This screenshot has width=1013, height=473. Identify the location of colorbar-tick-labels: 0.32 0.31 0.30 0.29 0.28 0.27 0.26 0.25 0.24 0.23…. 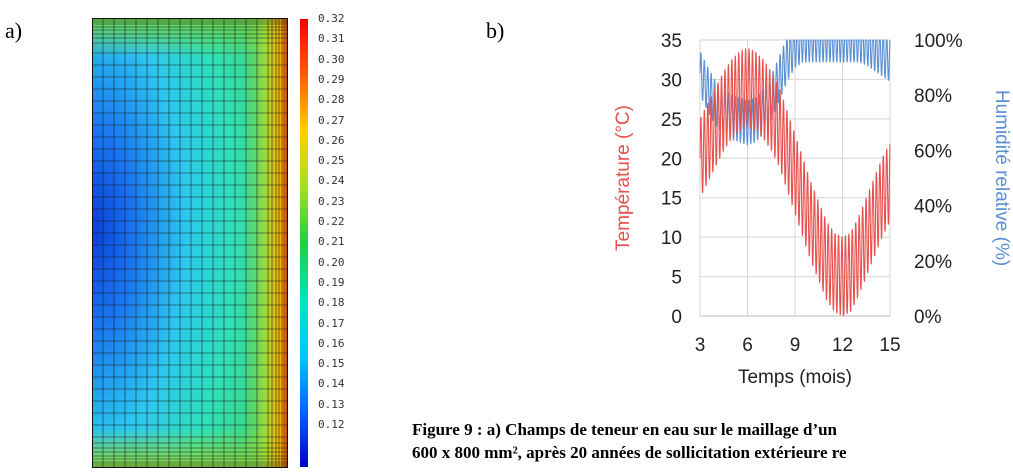
(358, 232).